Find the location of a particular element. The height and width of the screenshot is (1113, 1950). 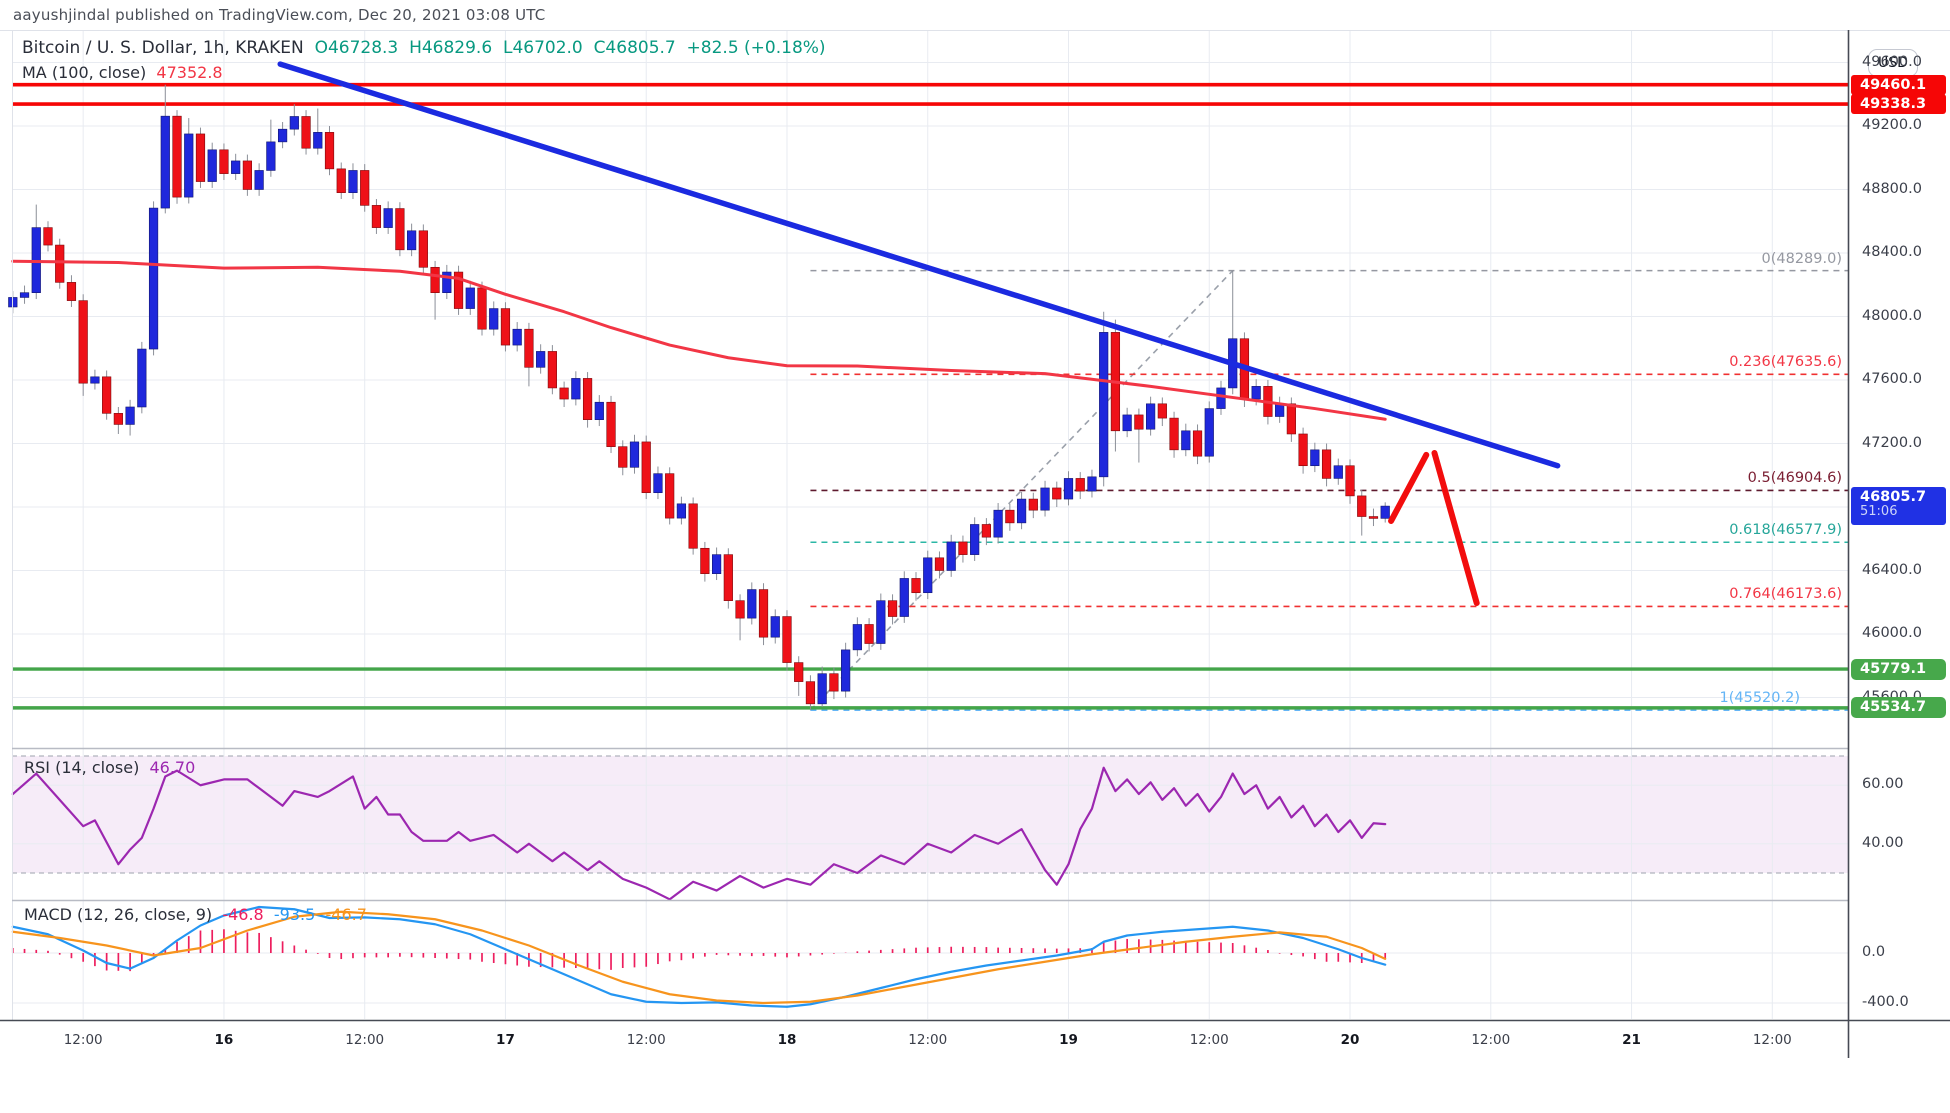

price-tick-49200: 49200.0 is located at coordinates (1892, 125).